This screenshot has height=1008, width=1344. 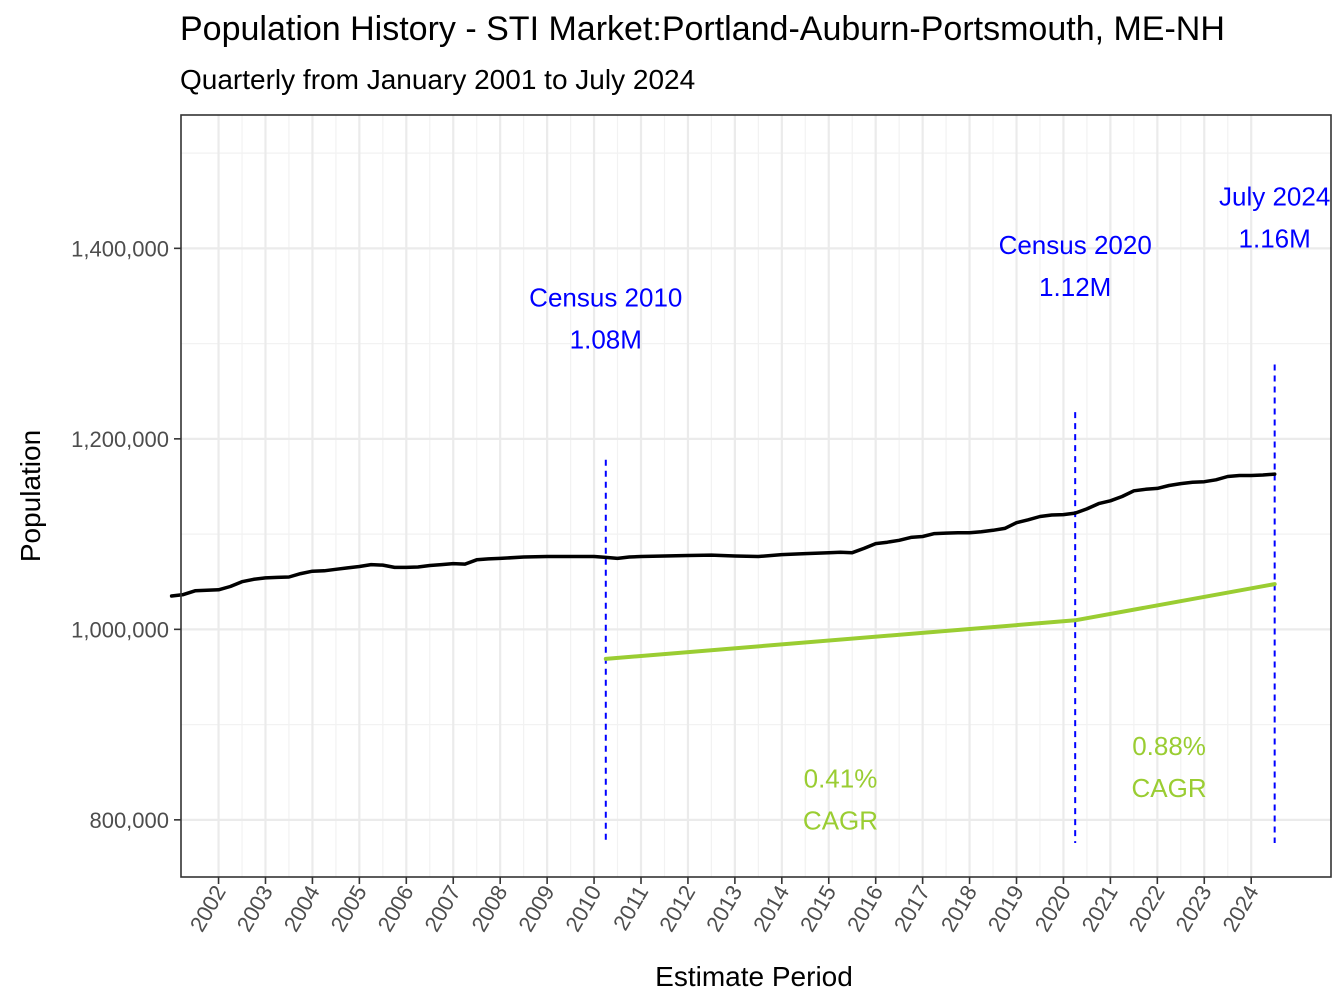 What do you see at coordinates (1169, 746) in the screenshot?
I see `annotation-4-line1: 0.88%` at bounding box center [1169, 746].